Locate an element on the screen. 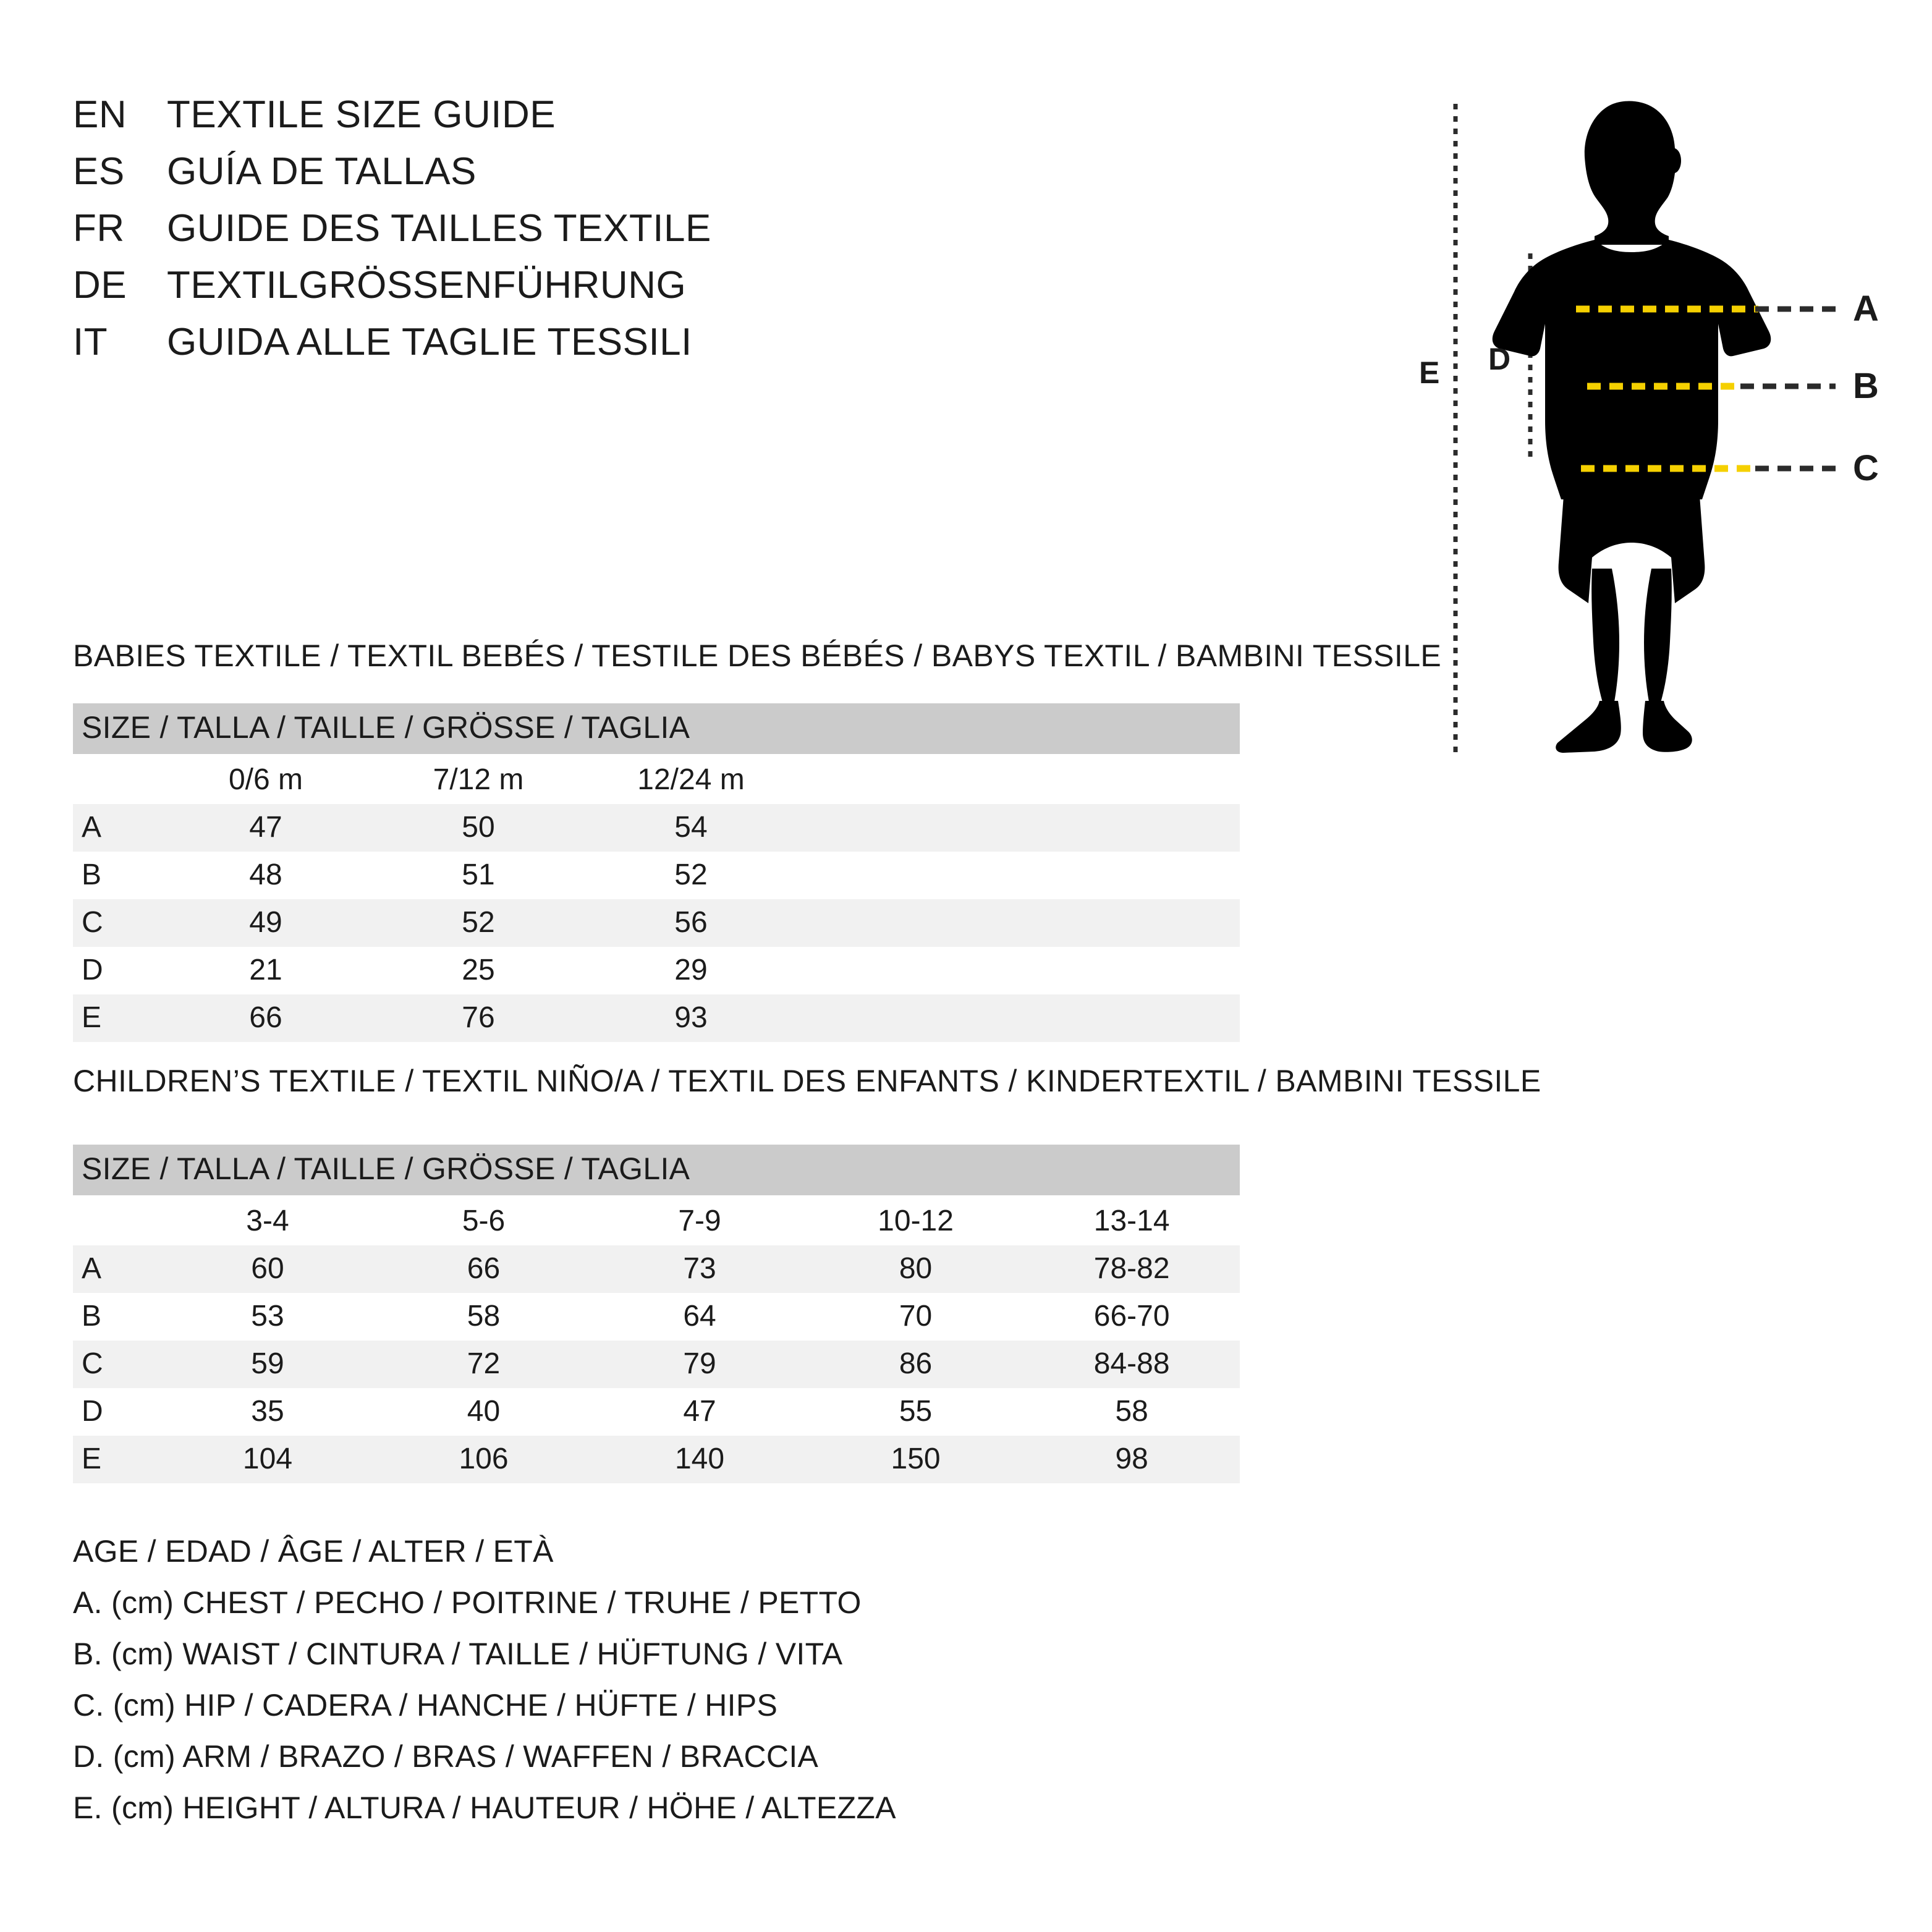 This screenshot has height=1932, width=1932. children-cell: 72 is located at coordinates (483, 1364).